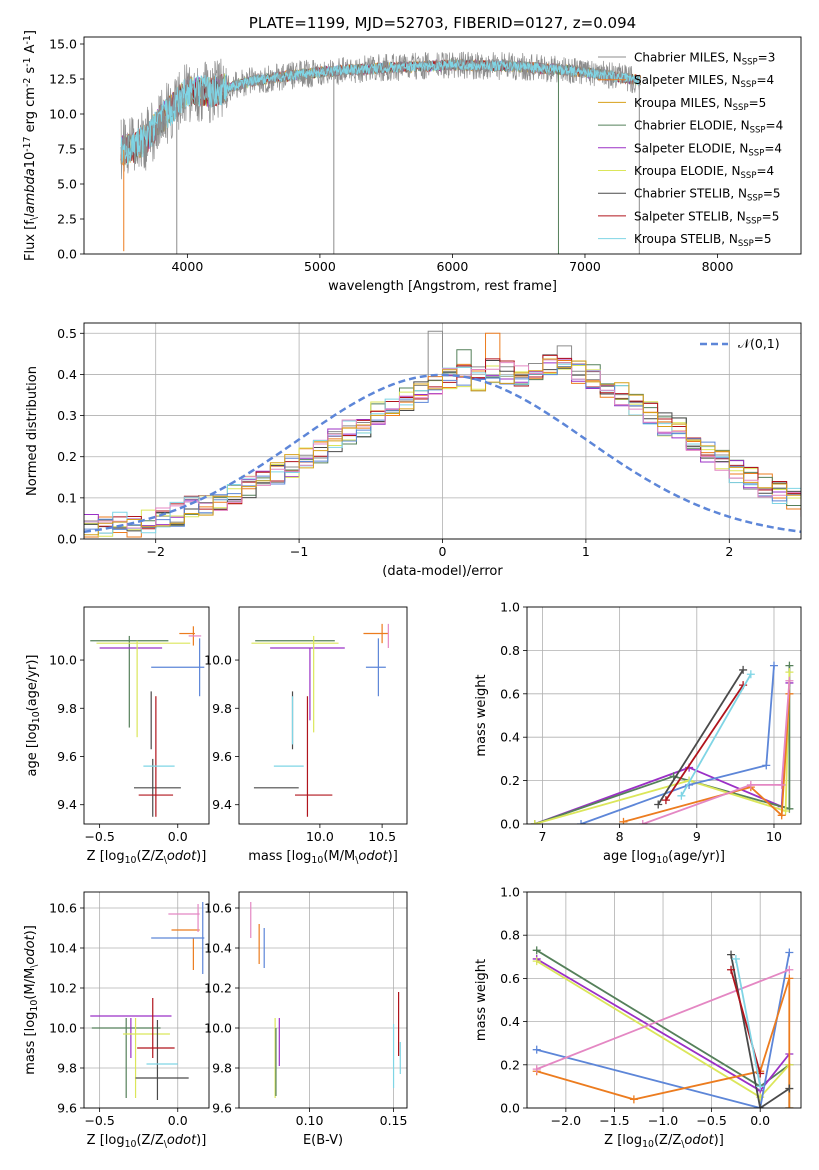  Describe the element at coordinates (442, 453) in the screenshot. I see `normal-curve` at that location.